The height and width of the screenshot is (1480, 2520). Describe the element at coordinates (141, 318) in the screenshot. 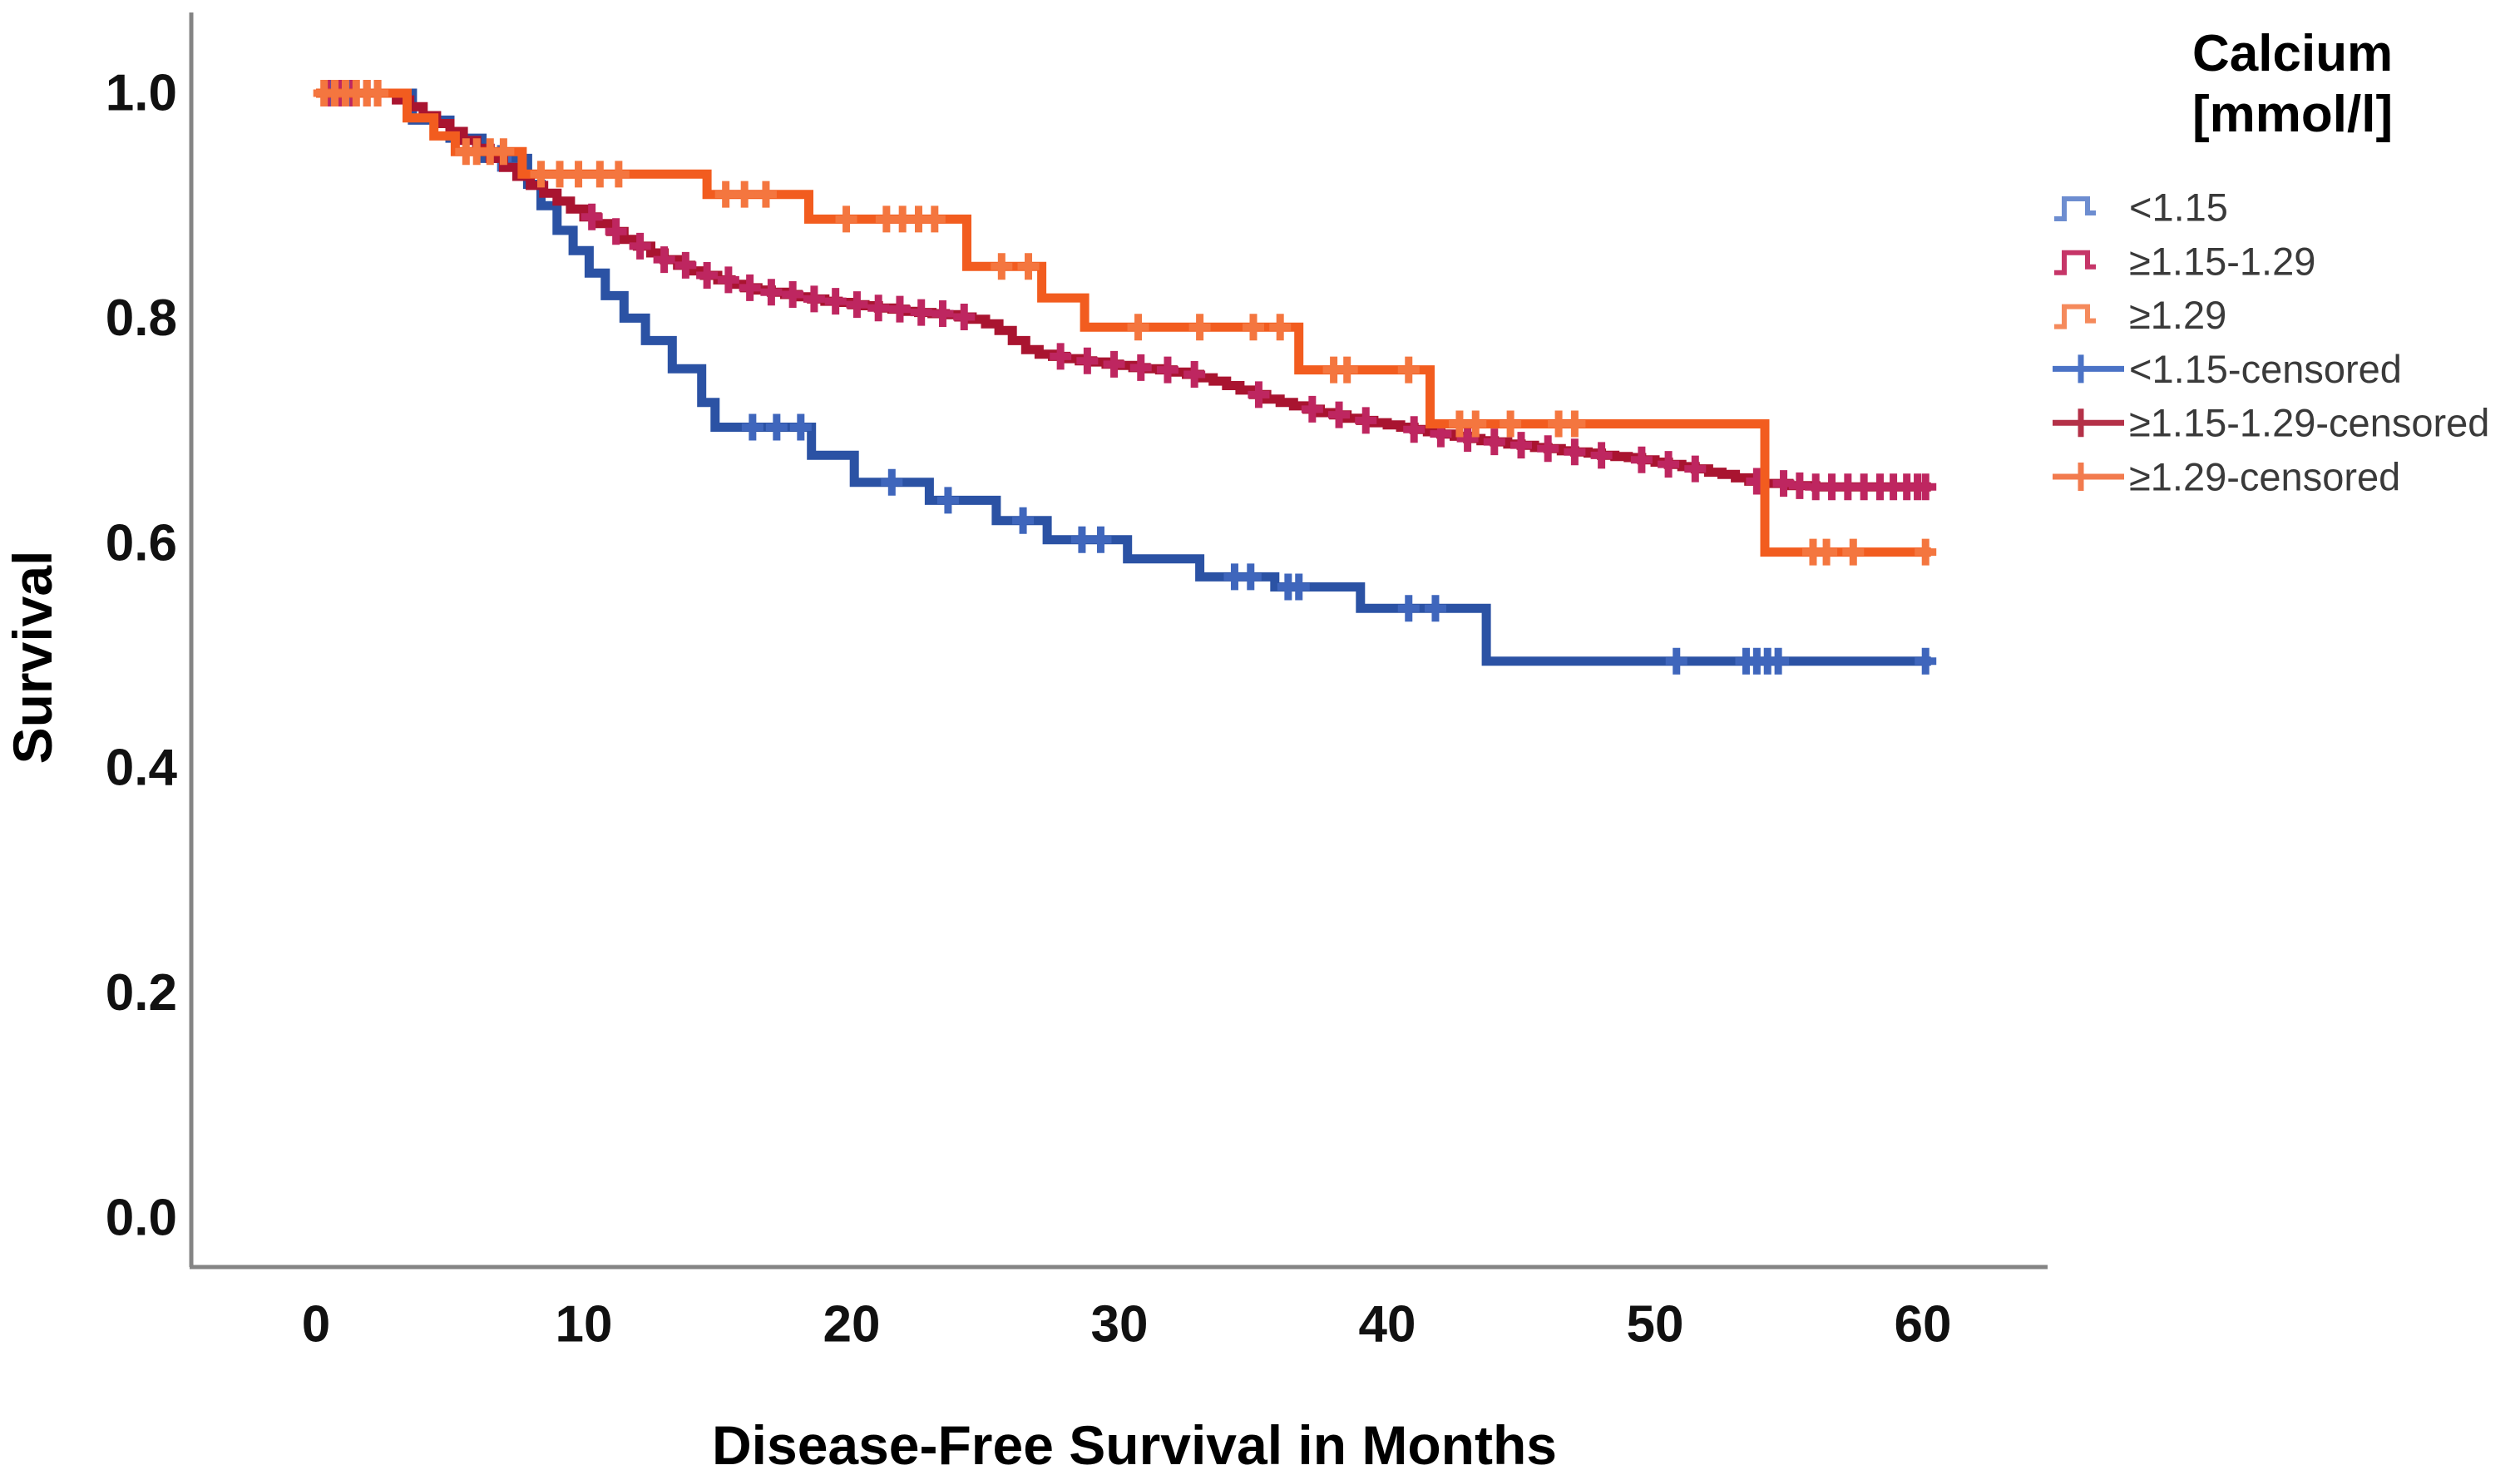

I see `y-tick-label: 0.8` at that location.